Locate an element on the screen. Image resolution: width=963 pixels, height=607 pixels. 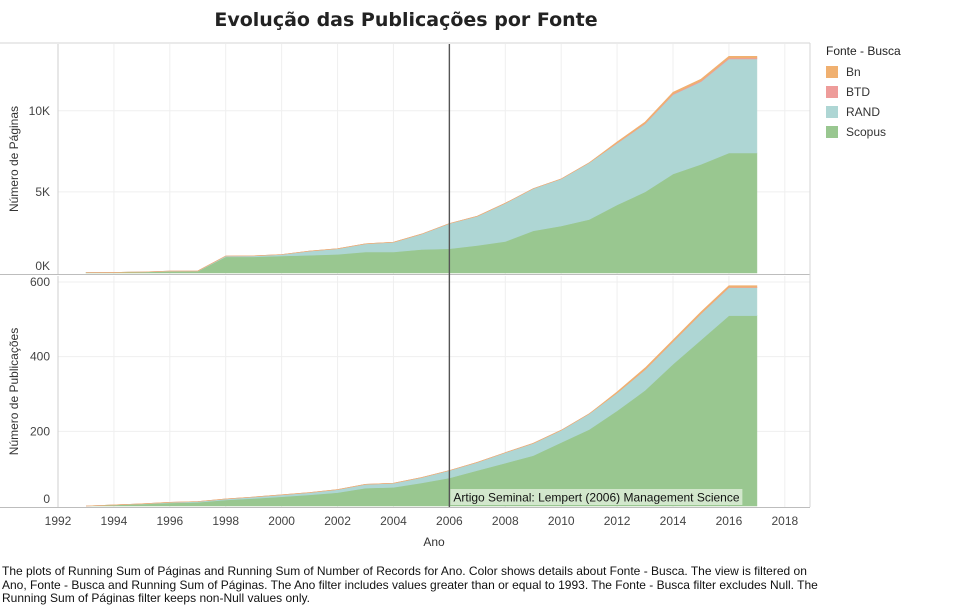
x-tick-label: 2006 is located at coordinates (449, 521).